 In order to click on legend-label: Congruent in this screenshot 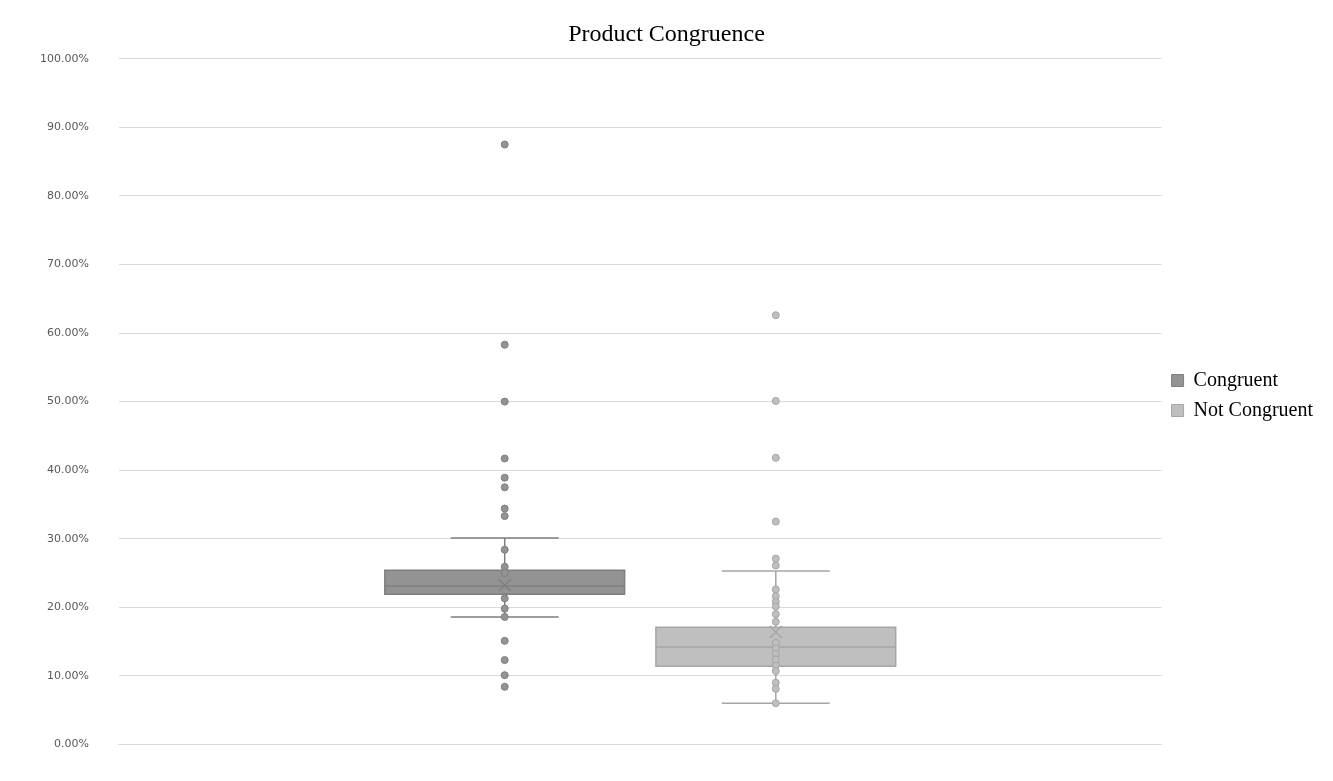, I will do `click(1236, 379)`.